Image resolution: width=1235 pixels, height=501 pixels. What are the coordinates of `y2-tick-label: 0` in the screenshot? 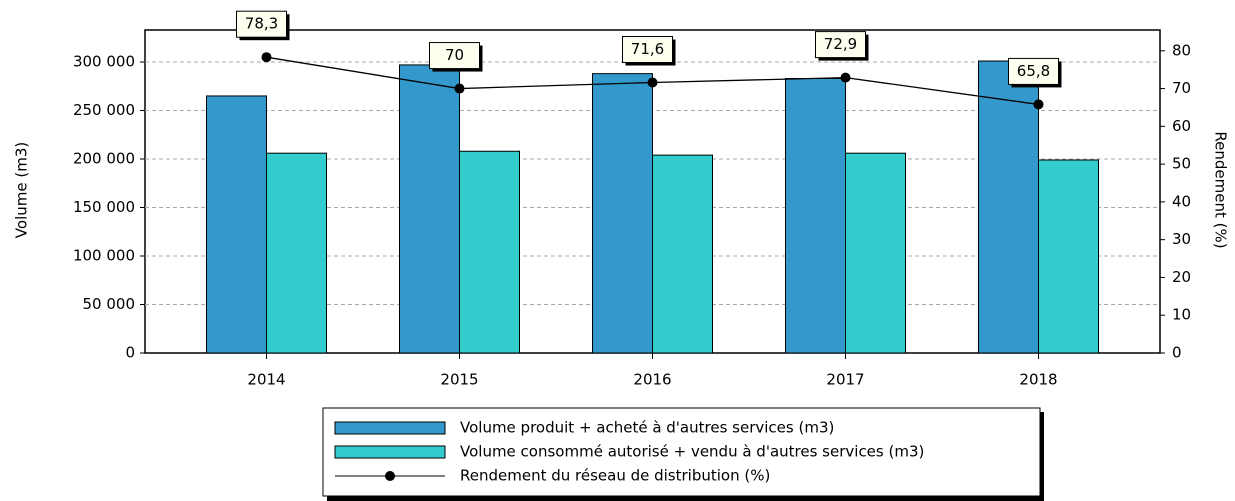 It's located at (1177, 353).